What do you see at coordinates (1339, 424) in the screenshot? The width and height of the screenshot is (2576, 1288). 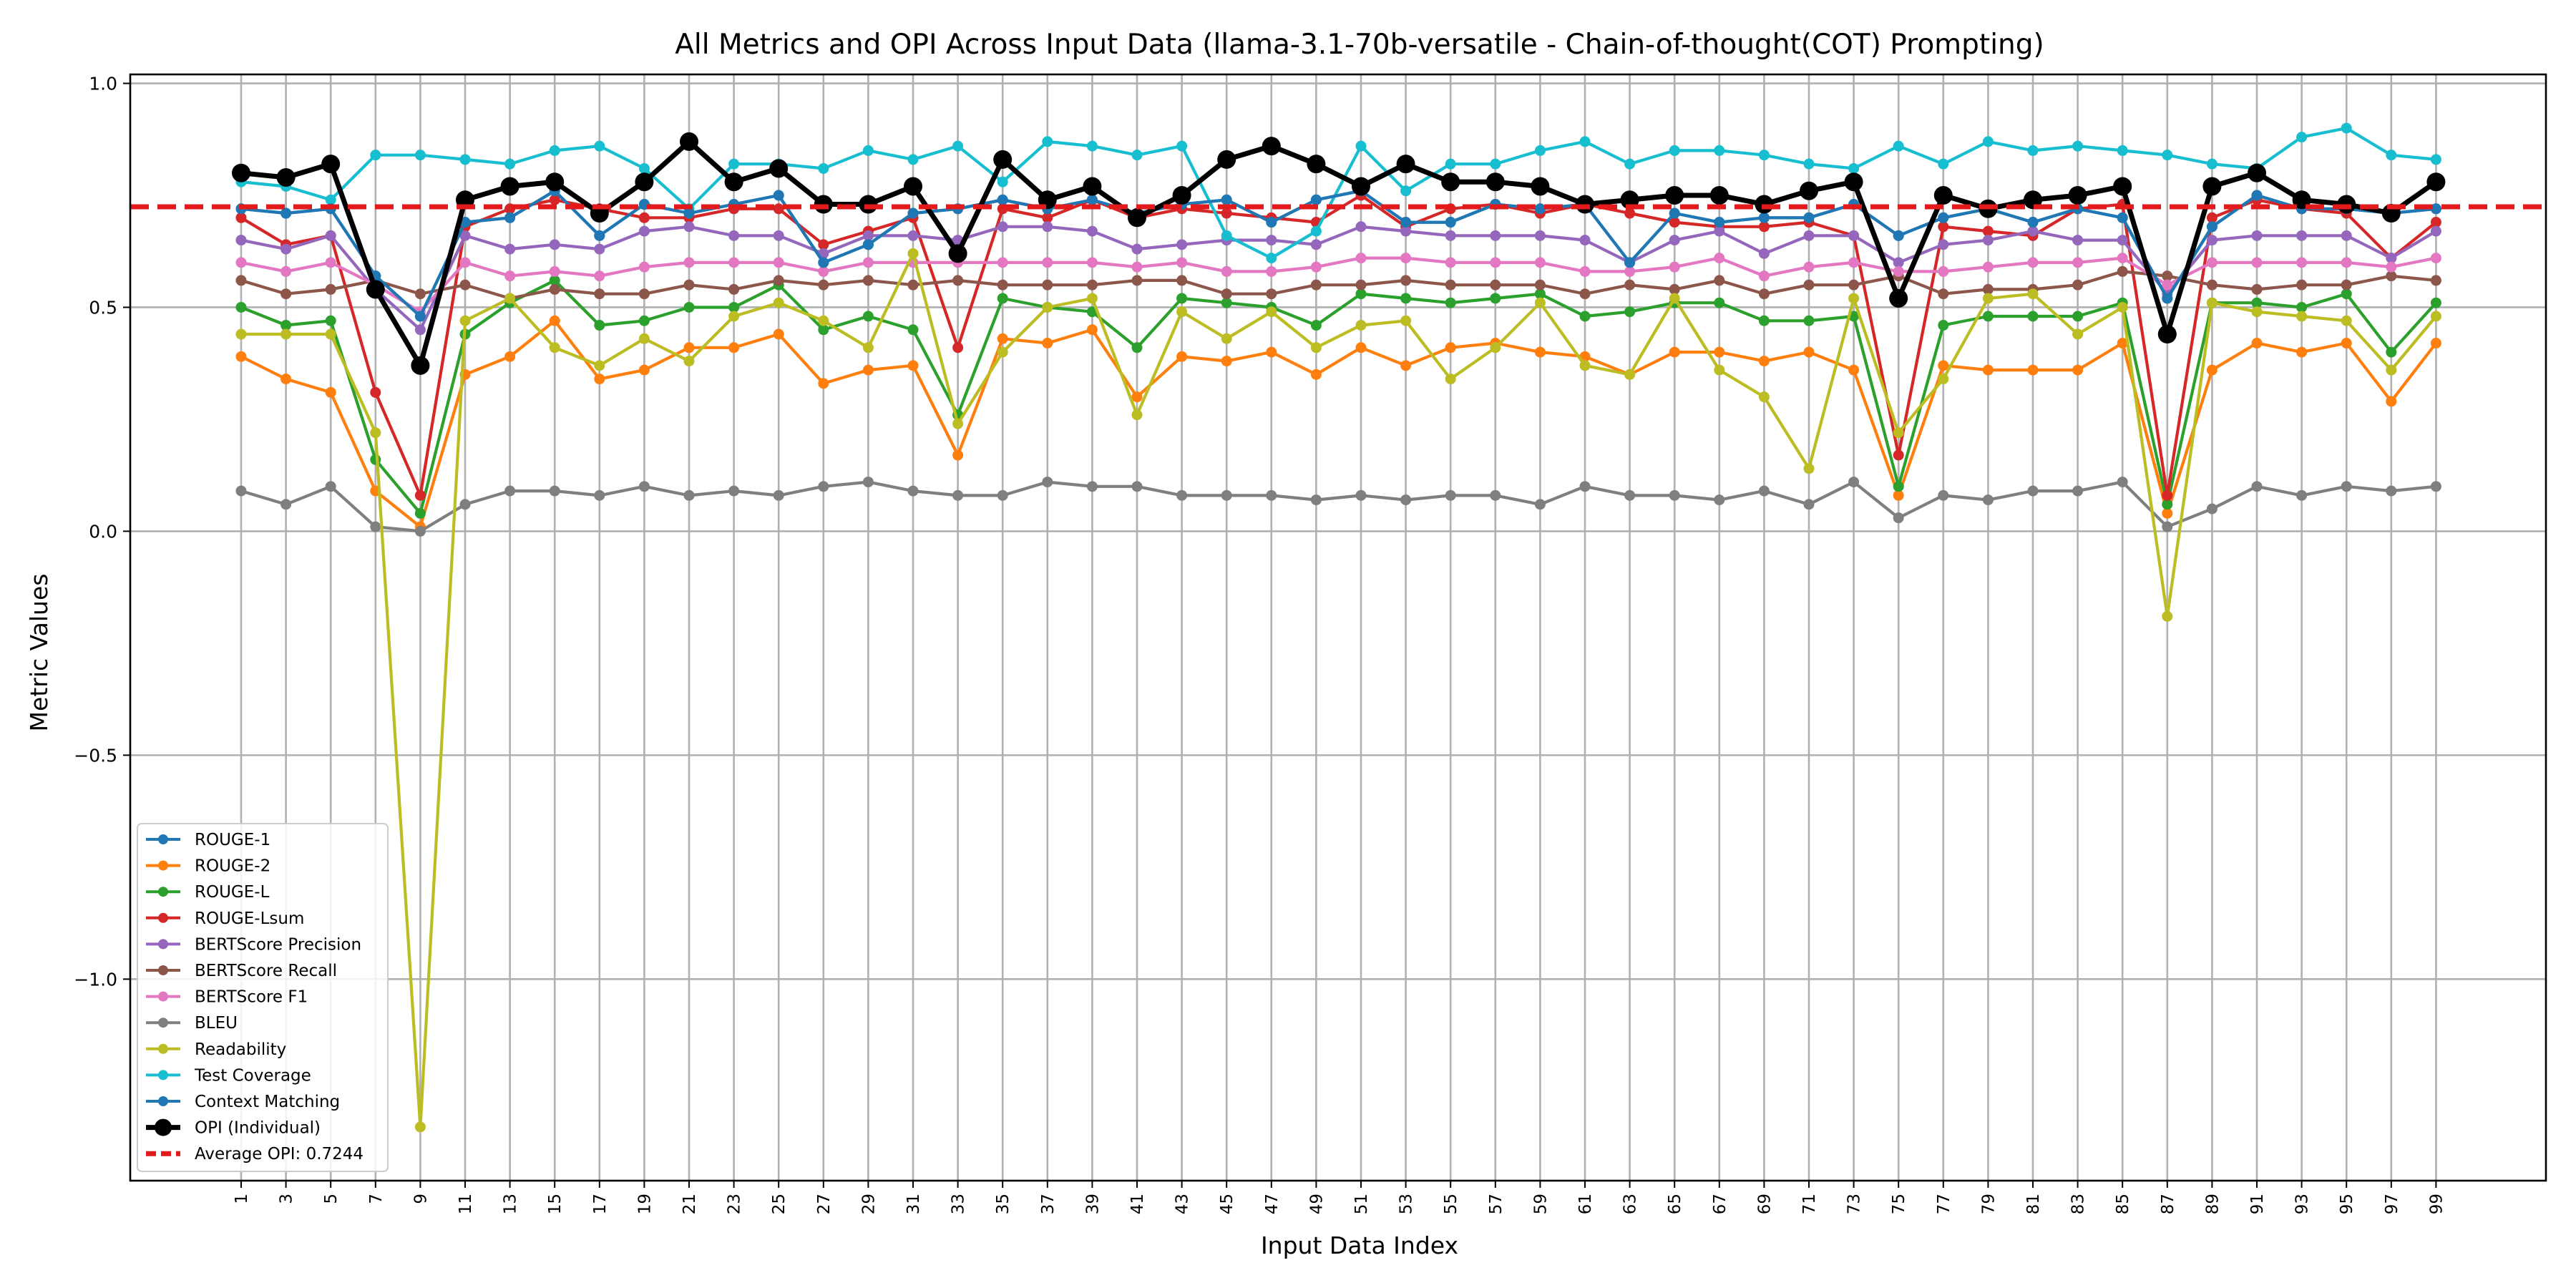 I see `series-line` at bounding box center [1339, 424].